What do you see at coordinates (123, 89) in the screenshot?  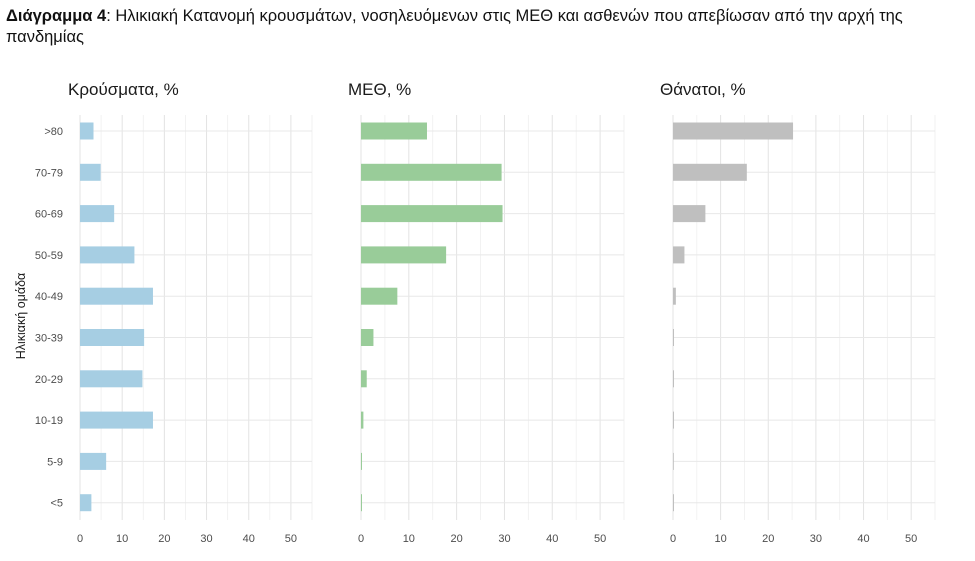 I see `panel-title: Κρούσματα, %` at bounding box center [123, 89].